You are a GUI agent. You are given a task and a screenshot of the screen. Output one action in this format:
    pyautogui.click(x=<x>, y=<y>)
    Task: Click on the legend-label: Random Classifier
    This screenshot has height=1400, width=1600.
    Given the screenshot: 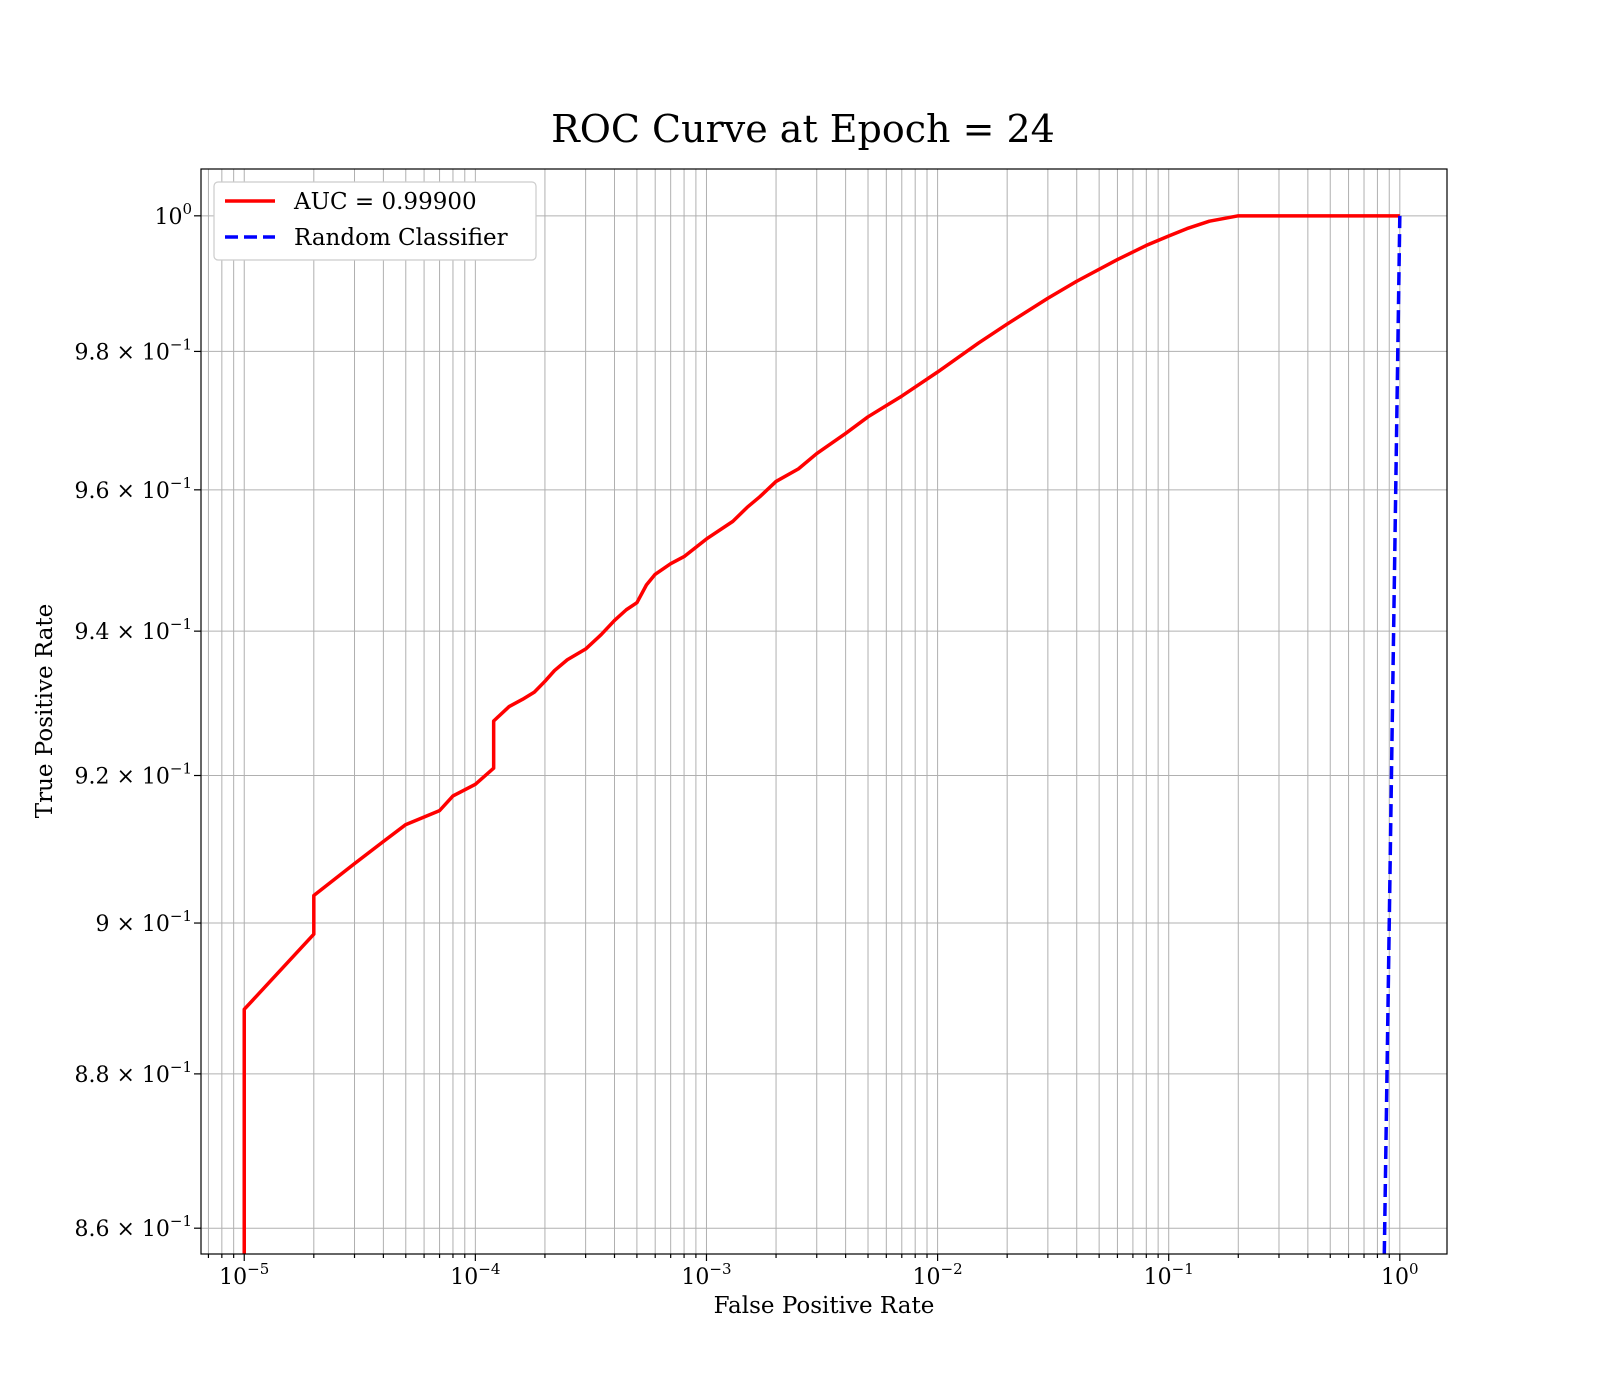 What is the action you would take?
    pyautogui.click(x=401, y=238)
    